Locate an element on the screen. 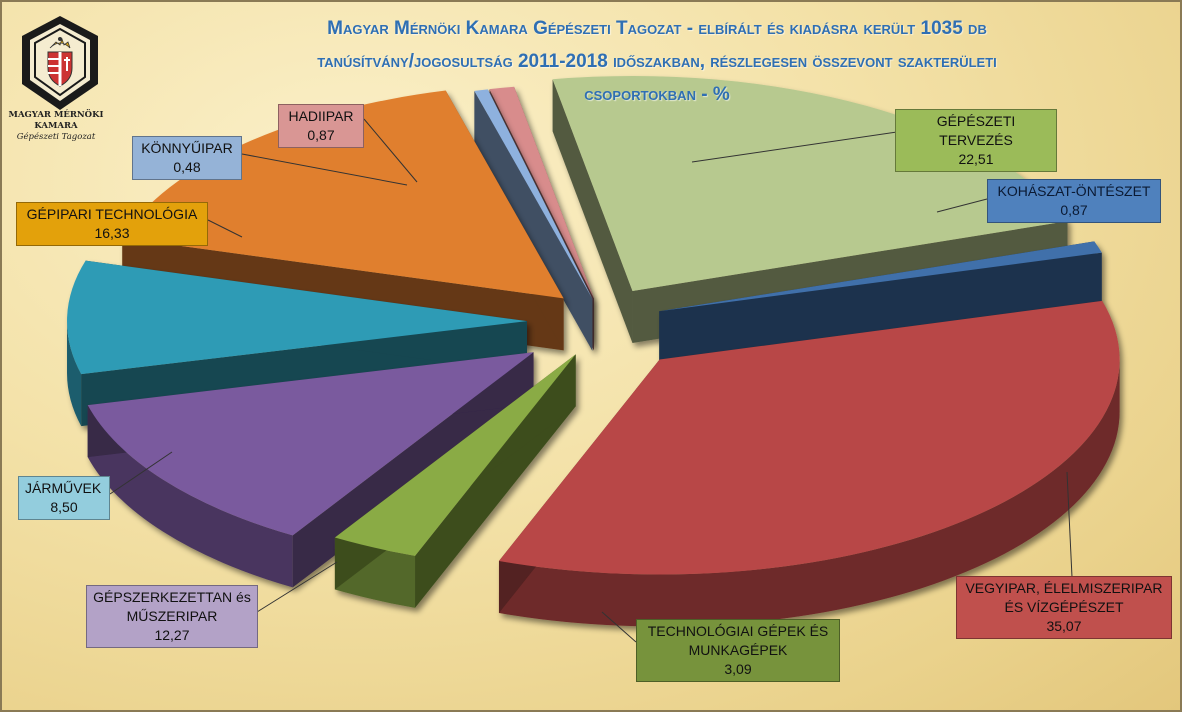 The width and height of the screenshot is (1182, 712). data-label-value: 35,07 is located at coordinates (1064, 626).